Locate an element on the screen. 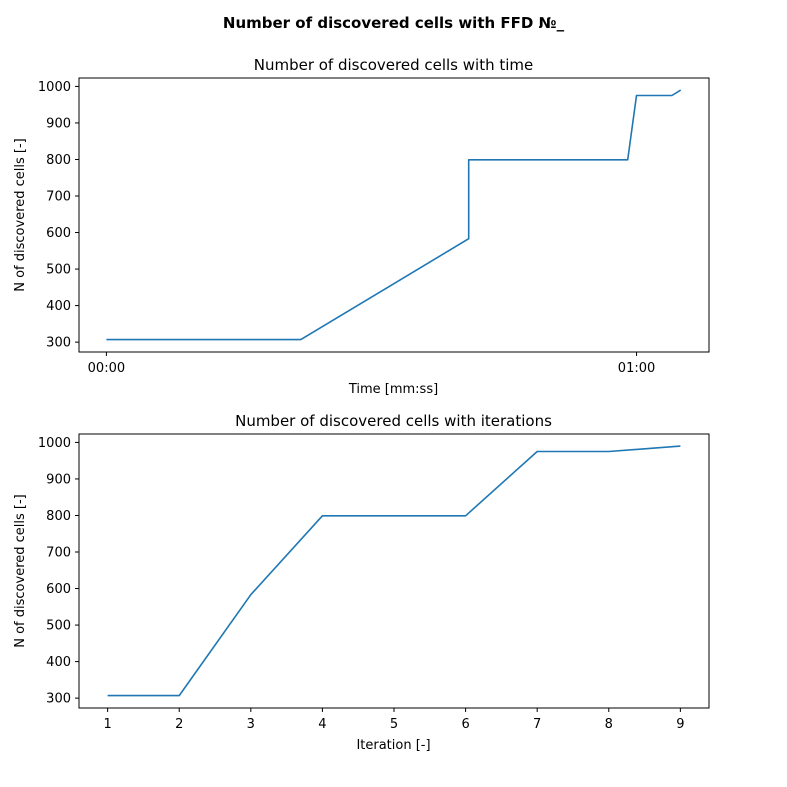 Image resolution: width=787 pixels, height=787 pixels. time-chart-xtick-label: 01:00 is located at coordinates (636, 368).